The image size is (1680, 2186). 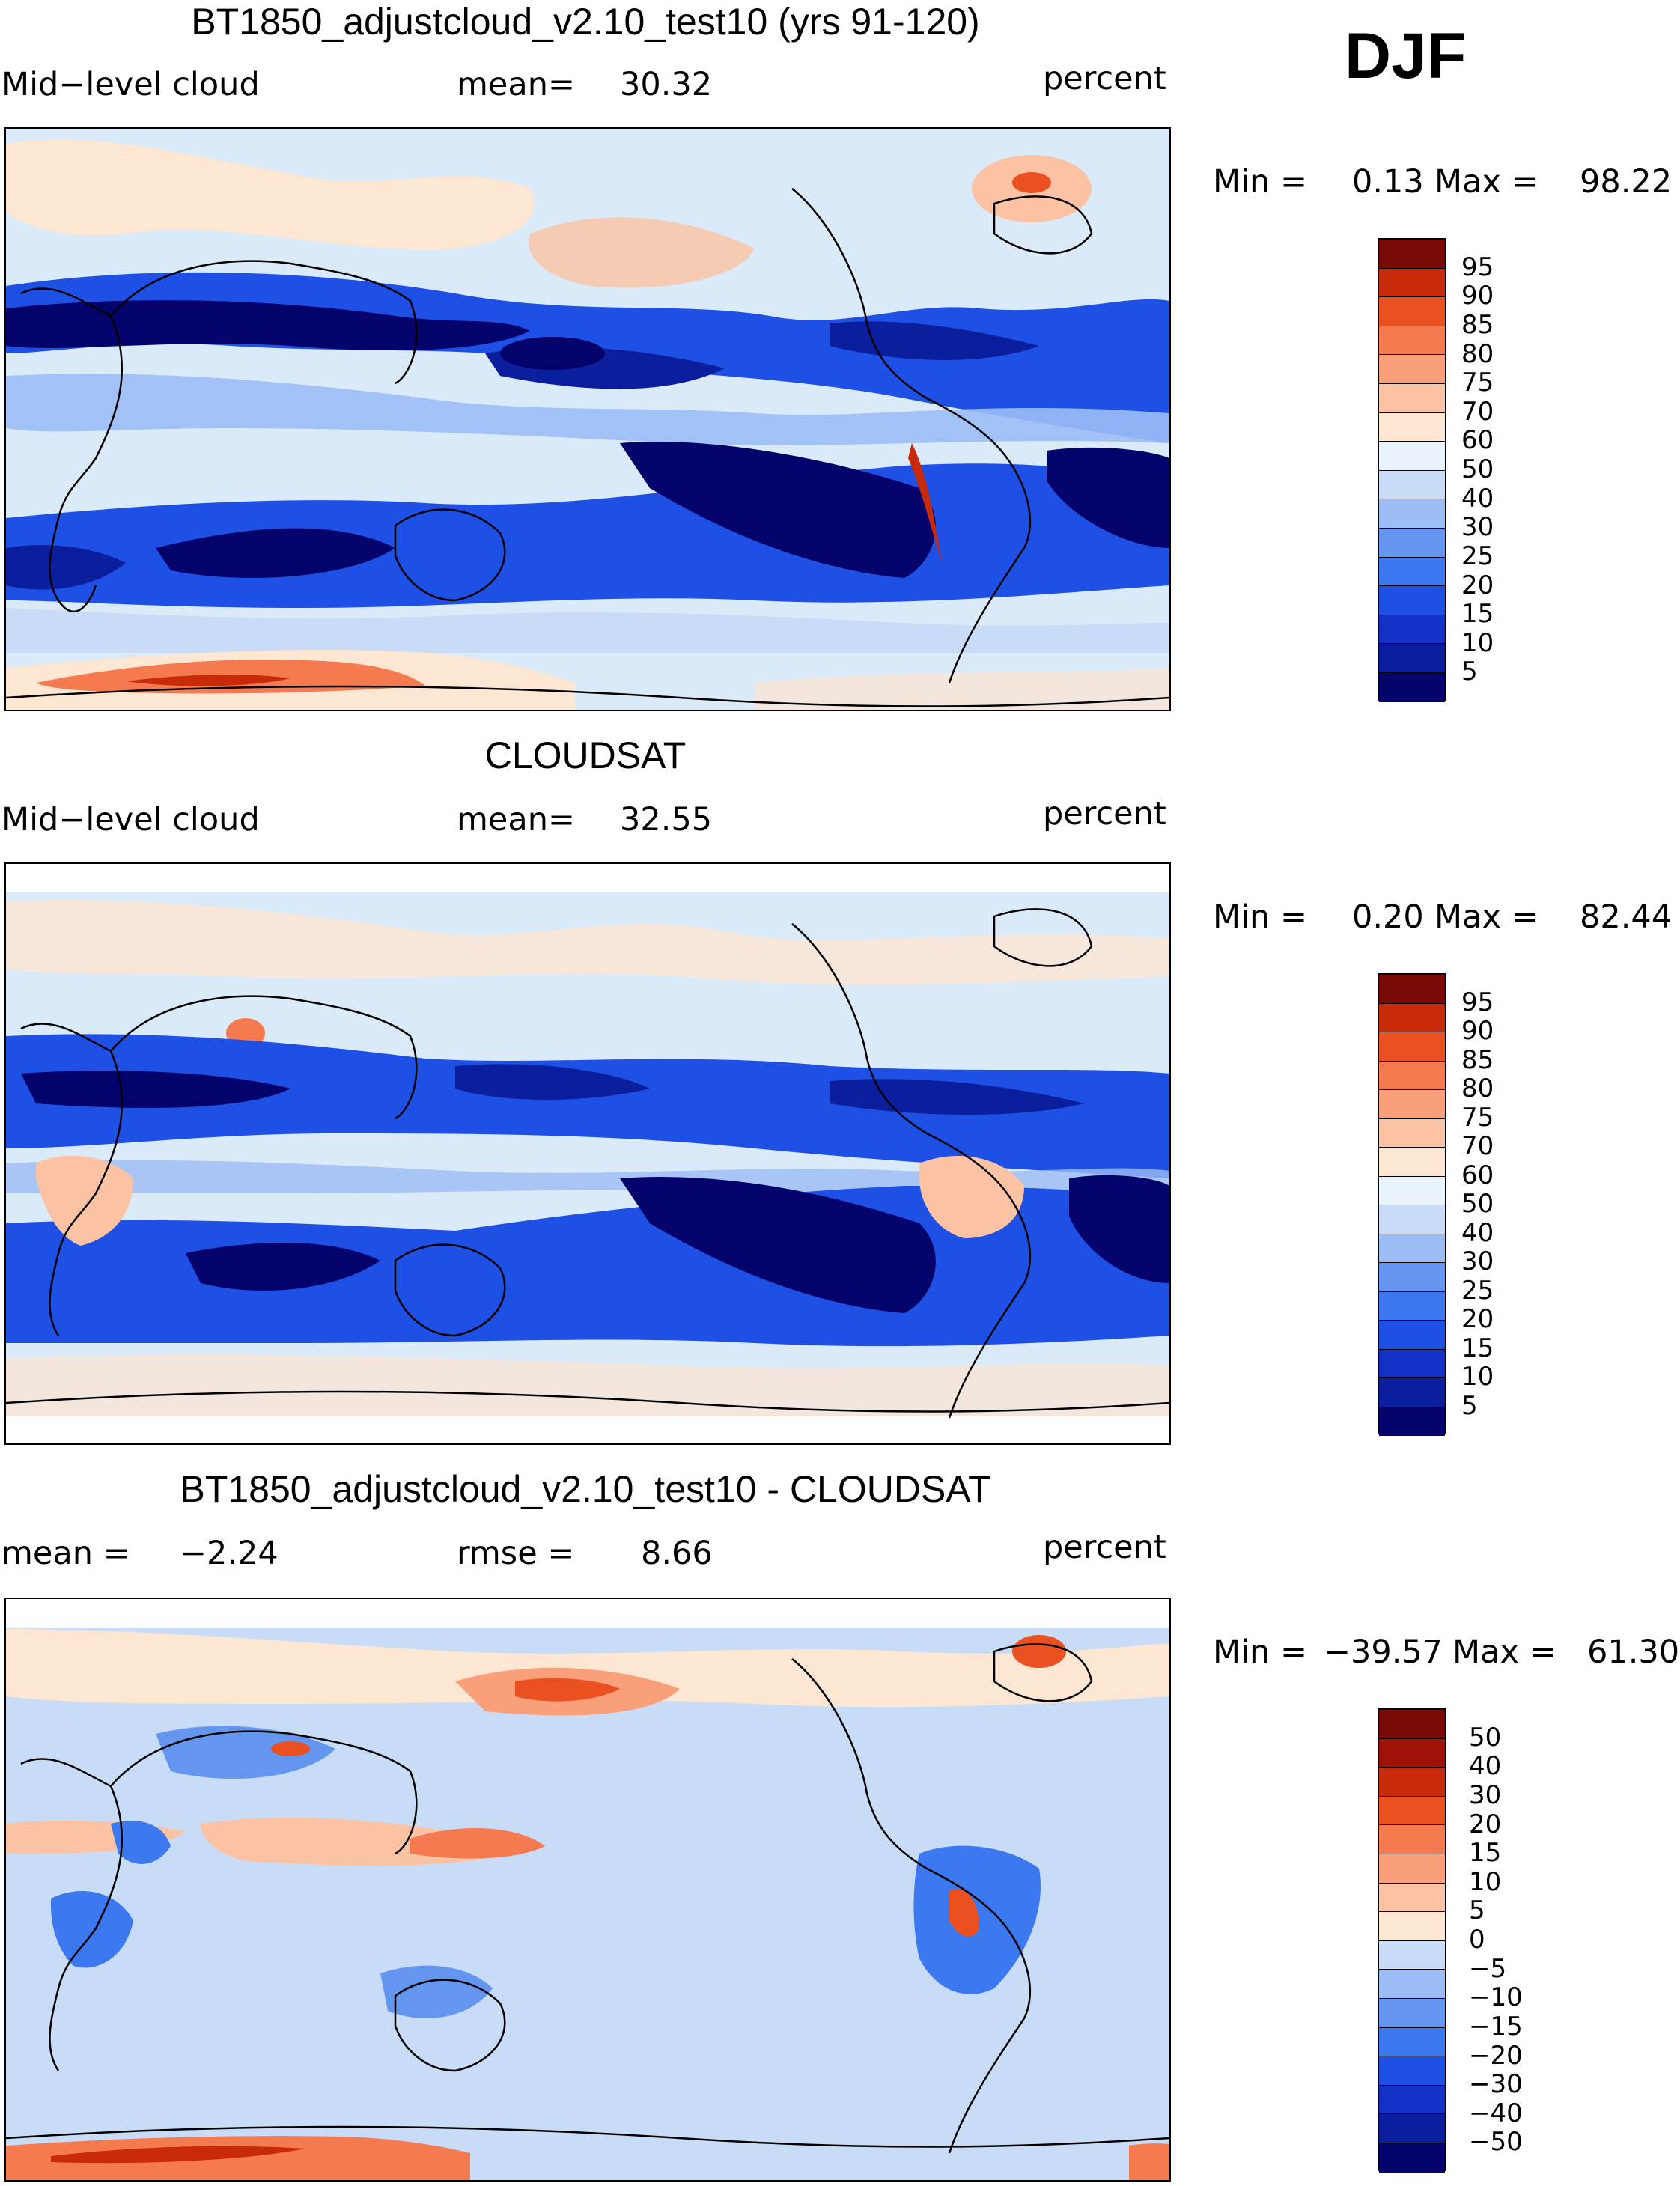 What do you see at coordinates (1633, 1652) in the screenshot?
I see `panel-3-max-value: 61.30` at bounding box center [1633, 1652].